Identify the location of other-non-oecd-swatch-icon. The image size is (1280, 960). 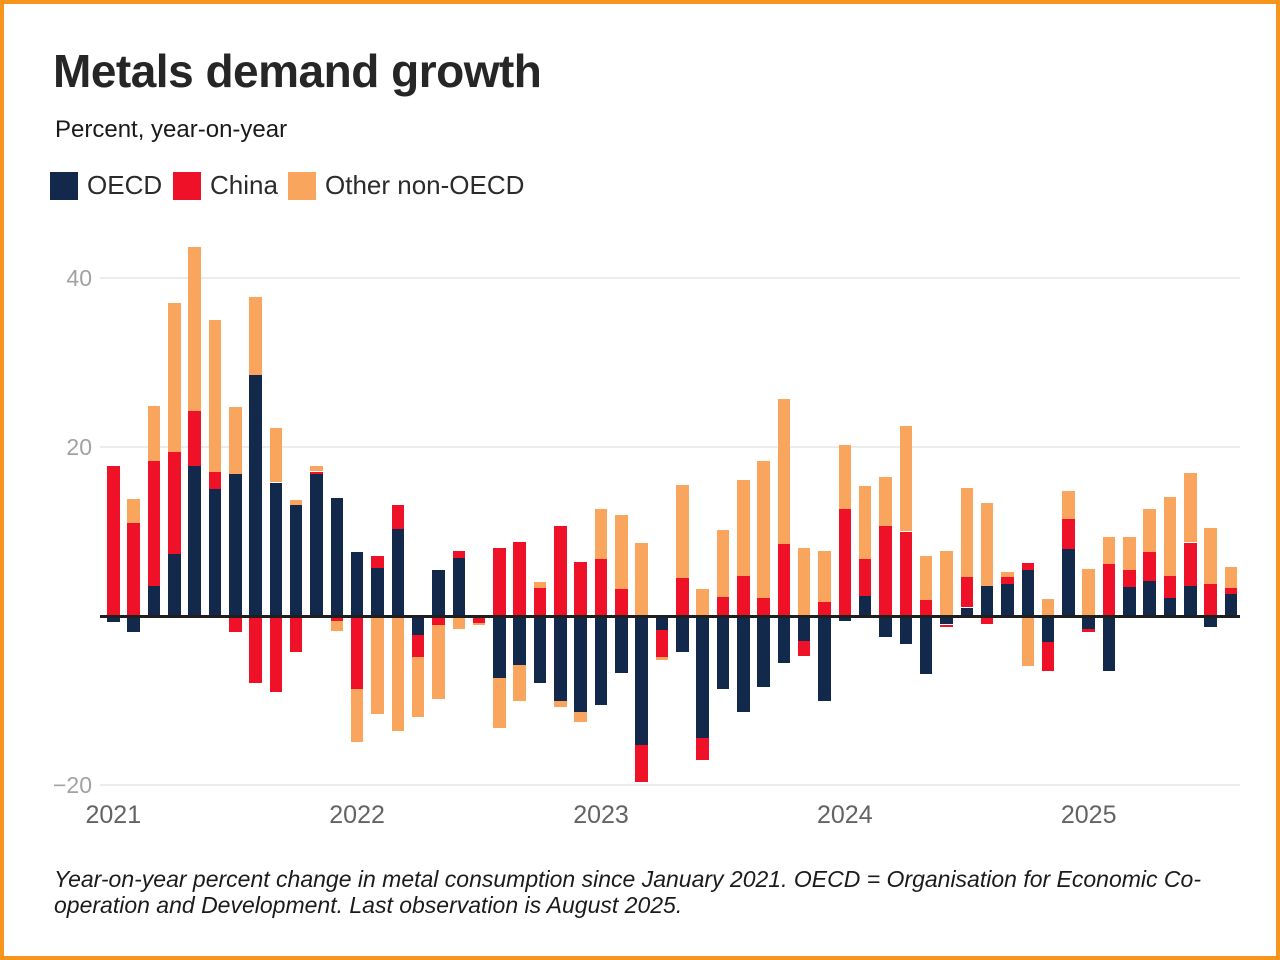
(302, 185).